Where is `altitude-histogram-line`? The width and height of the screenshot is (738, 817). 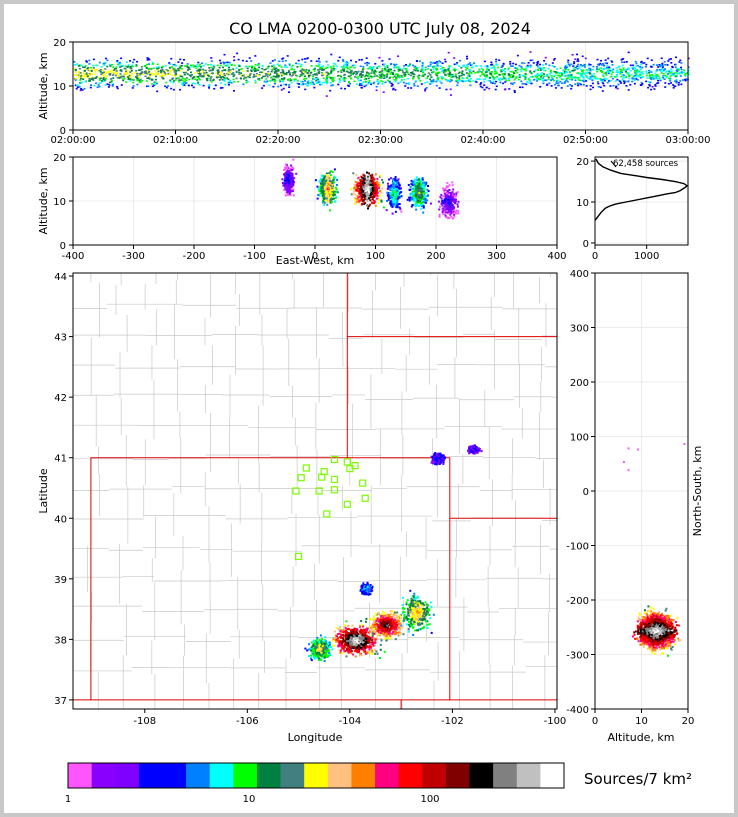 altitude-histogram-line is located at coordinates (641, 189).